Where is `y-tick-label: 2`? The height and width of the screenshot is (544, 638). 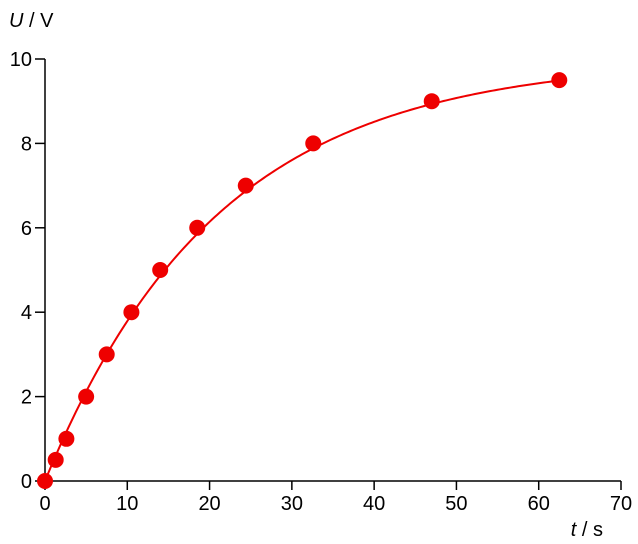 y-tick-label: 2 is located at coordinates (26, 398).